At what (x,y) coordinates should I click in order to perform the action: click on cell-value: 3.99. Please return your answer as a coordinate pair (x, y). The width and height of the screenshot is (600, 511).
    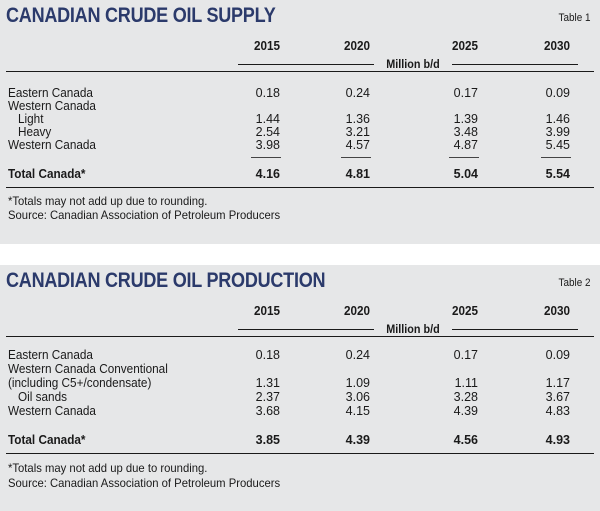
    Looking at the image, I should click on (557, 132).